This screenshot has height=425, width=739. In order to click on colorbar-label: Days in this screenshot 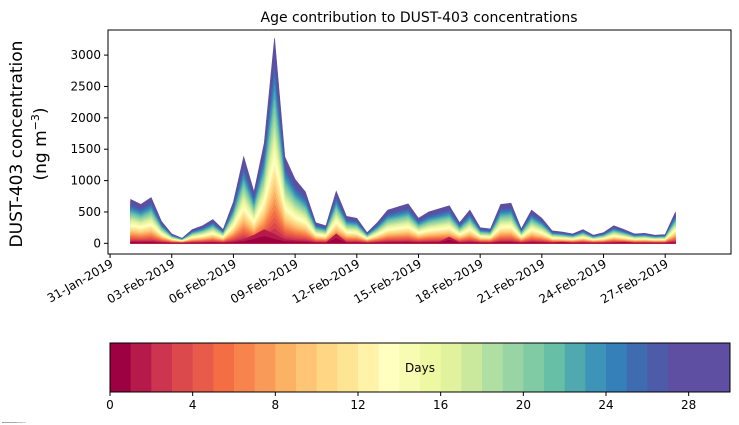, I will do `click(420, 368)`.